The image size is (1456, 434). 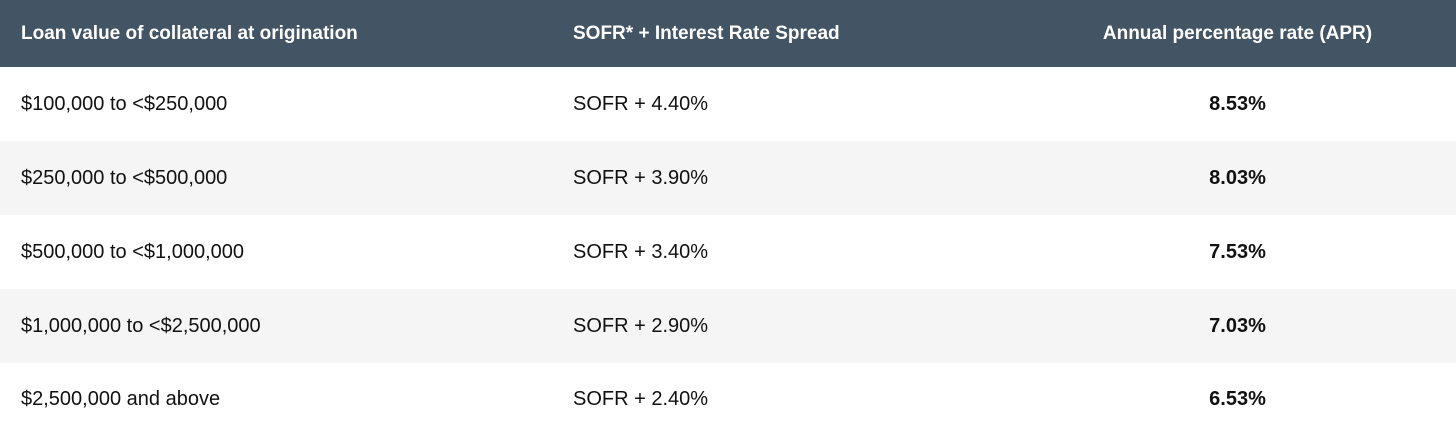 What do you see at coordinates (641, 399) in the screenshot?
I see `spread-cell: SOFR + 2.40%` at bounding box center [641, 399].